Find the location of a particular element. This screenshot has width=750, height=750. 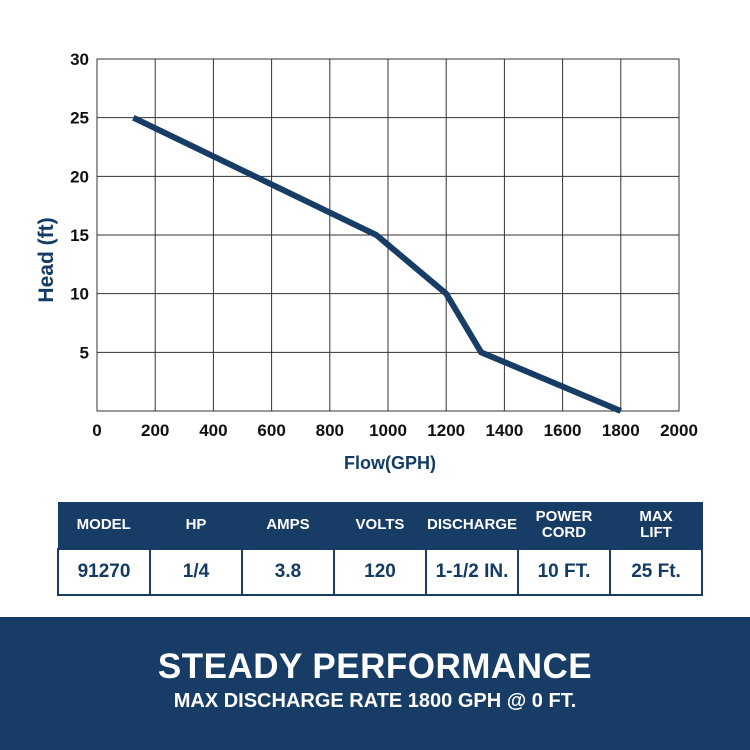

x-tick-label: 200 is located at coordinates (155, 430).